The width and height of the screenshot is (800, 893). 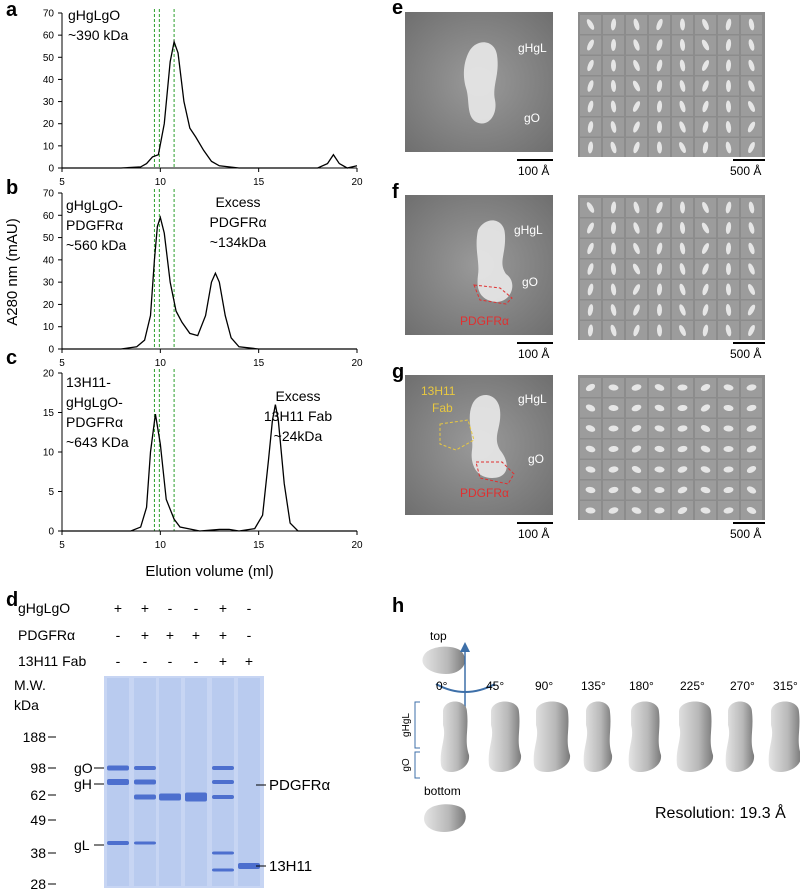 I want to click on y-tick-label: 40, so click(x=49, y=80).